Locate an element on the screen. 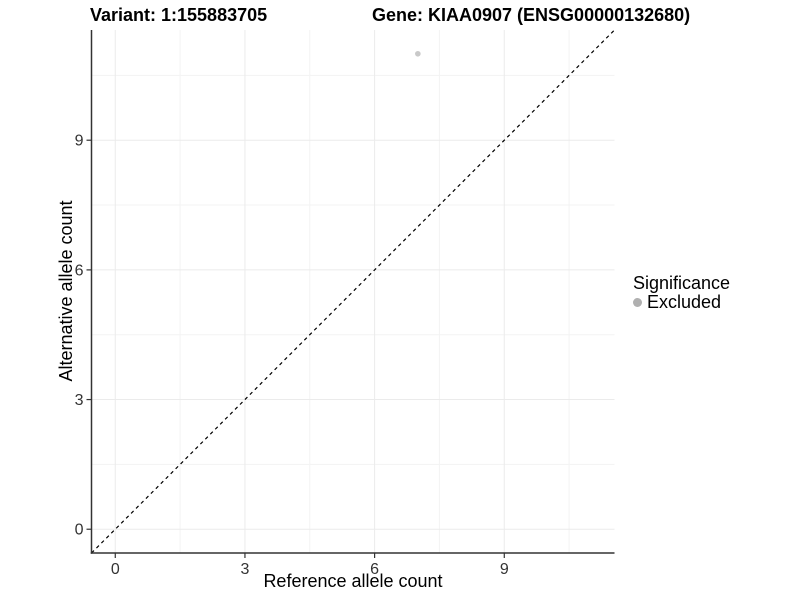  legend-key-point-icon is located at coordinates (637, 302).